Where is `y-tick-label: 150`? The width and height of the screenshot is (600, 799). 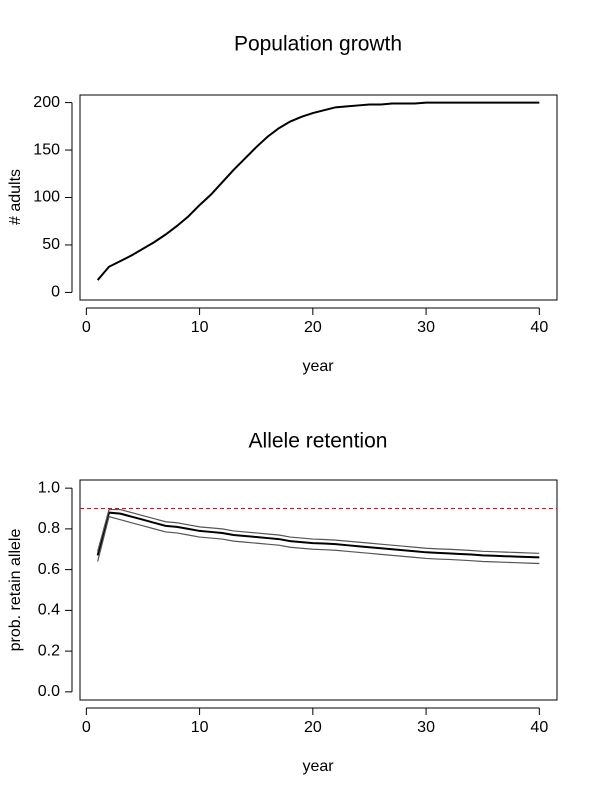
y-tick-label: 150 is located at coordinates (46, 149).